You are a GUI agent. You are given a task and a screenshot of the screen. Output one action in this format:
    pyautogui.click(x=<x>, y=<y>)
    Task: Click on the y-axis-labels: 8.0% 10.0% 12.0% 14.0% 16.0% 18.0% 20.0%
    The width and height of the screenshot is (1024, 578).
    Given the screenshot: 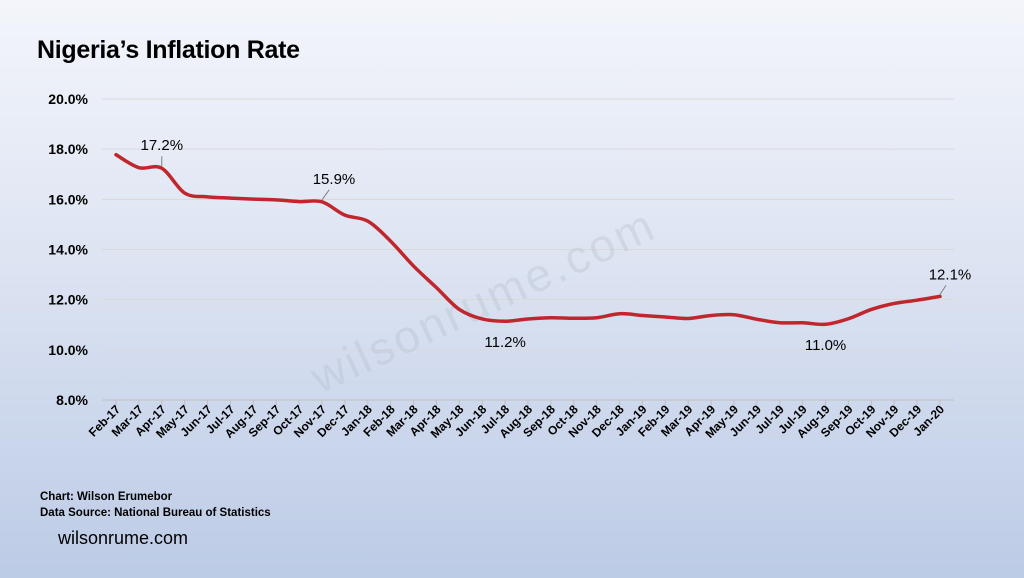 What is the action you would take?
    pyautogui.click(x=68, y=249)
    